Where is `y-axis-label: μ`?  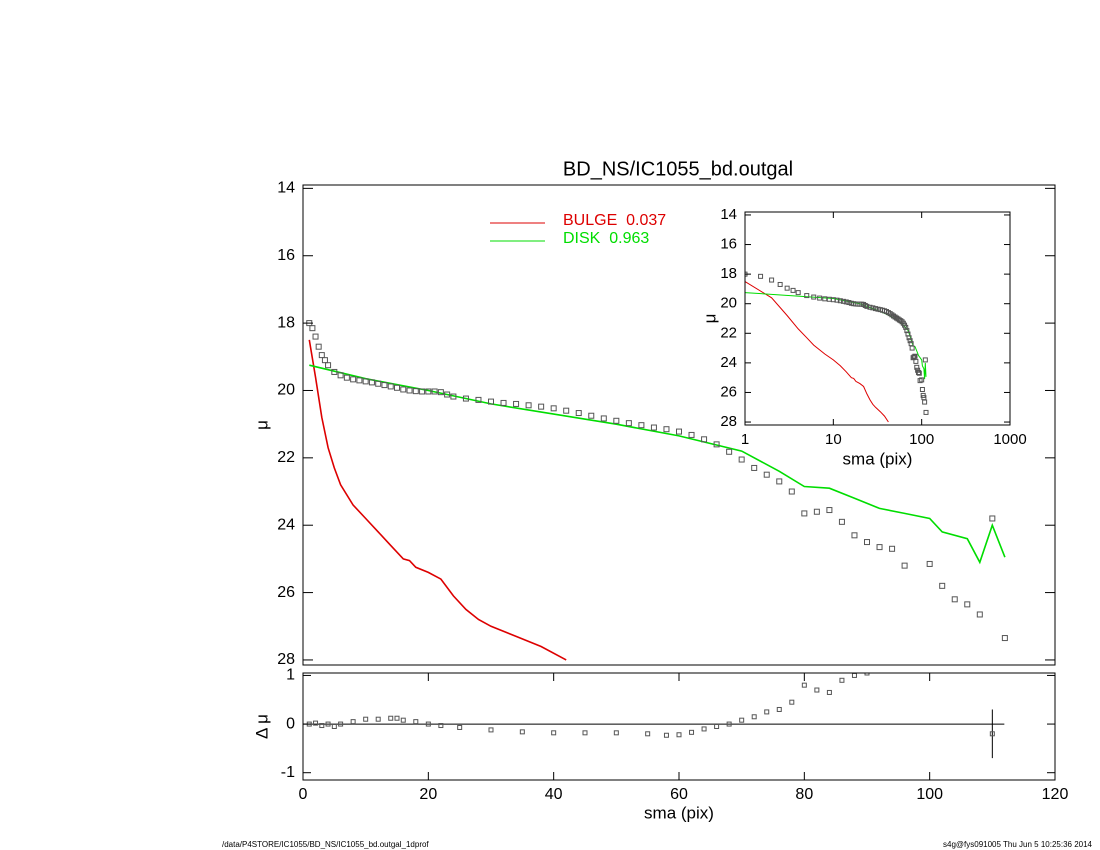
y-axis-label: μ is located at coordinates (261, 425).